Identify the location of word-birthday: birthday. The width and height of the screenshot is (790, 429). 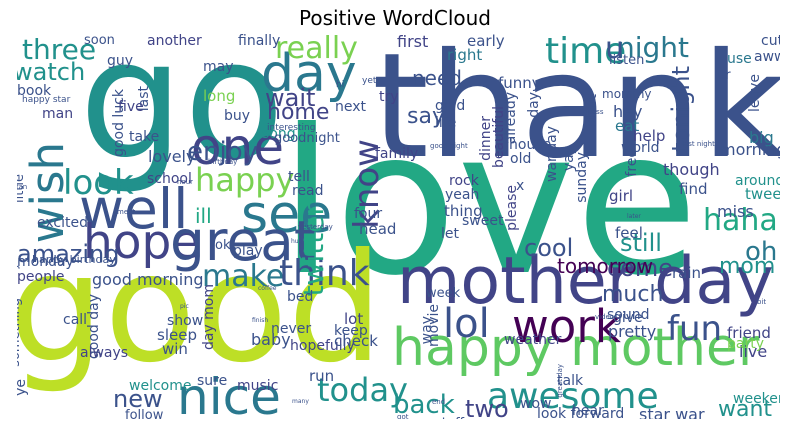
(223, 162).